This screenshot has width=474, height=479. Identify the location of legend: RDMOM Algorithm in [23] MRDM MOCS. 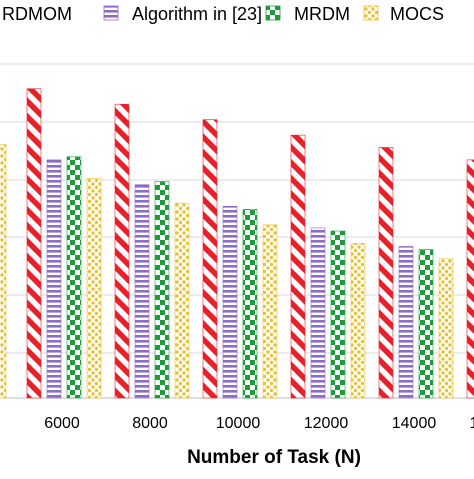
(223, 14).